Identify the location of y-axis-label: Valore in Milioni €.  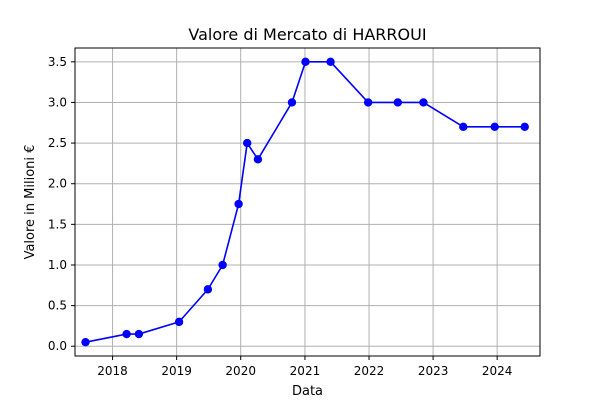
(30, 202).